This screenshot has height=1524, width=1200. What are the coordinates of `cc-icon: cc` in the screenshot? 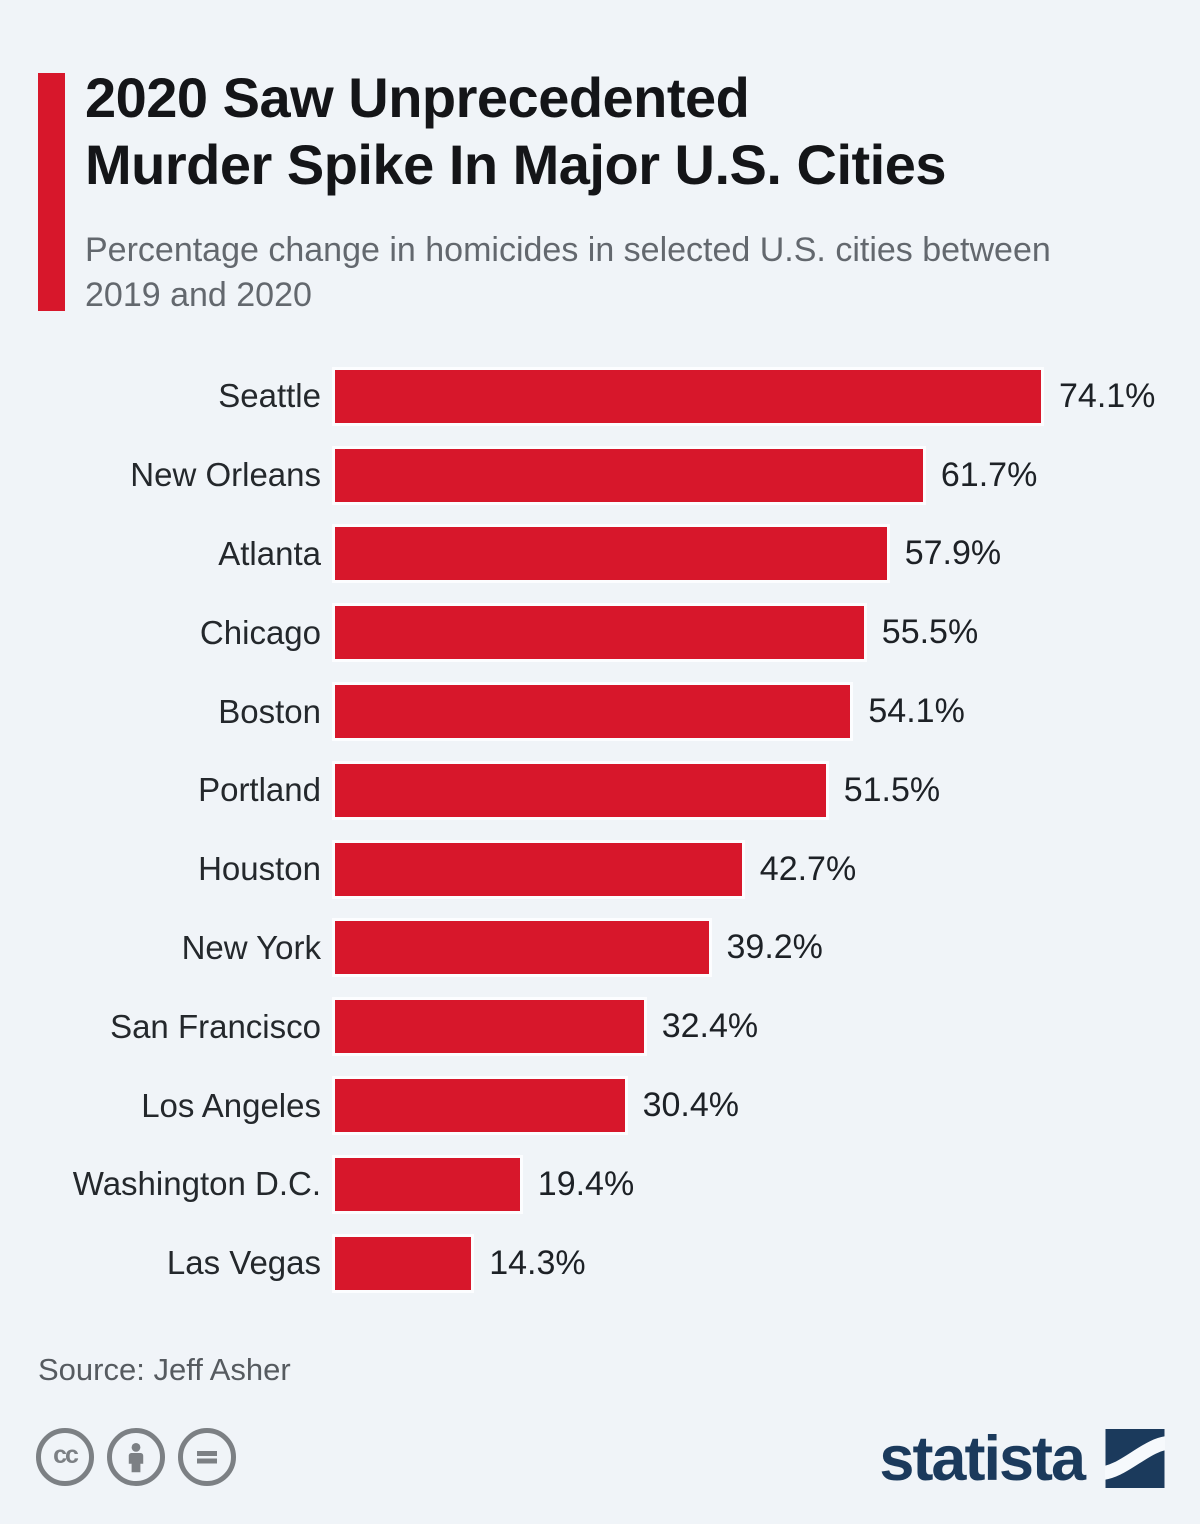 It's located at (65, 1457).